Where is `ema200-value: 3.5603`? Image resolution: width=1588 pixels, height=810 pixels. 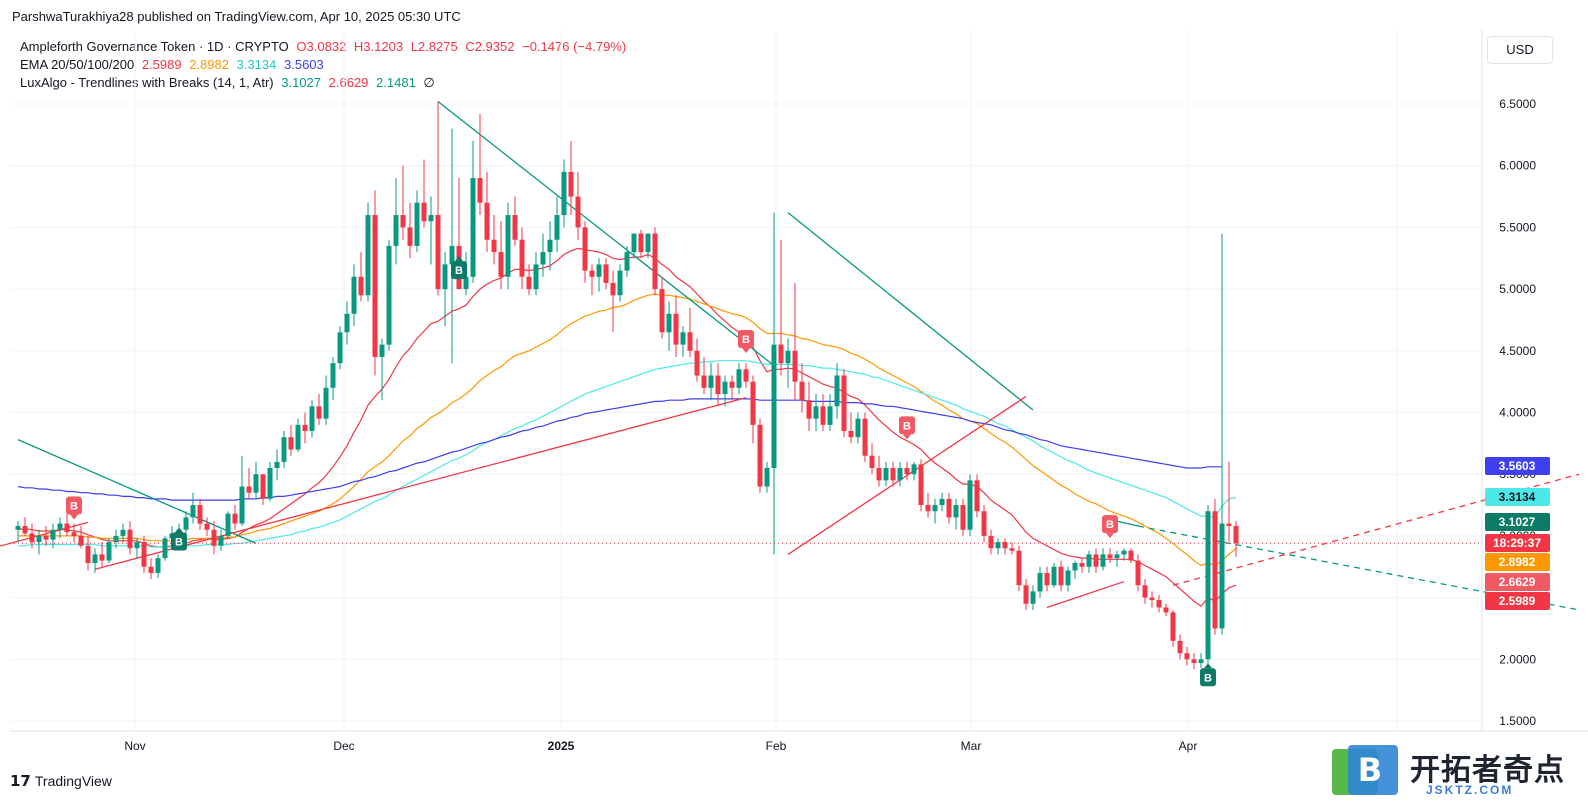 ema200-value: 3.5603 is located at coordinates (304, 64).